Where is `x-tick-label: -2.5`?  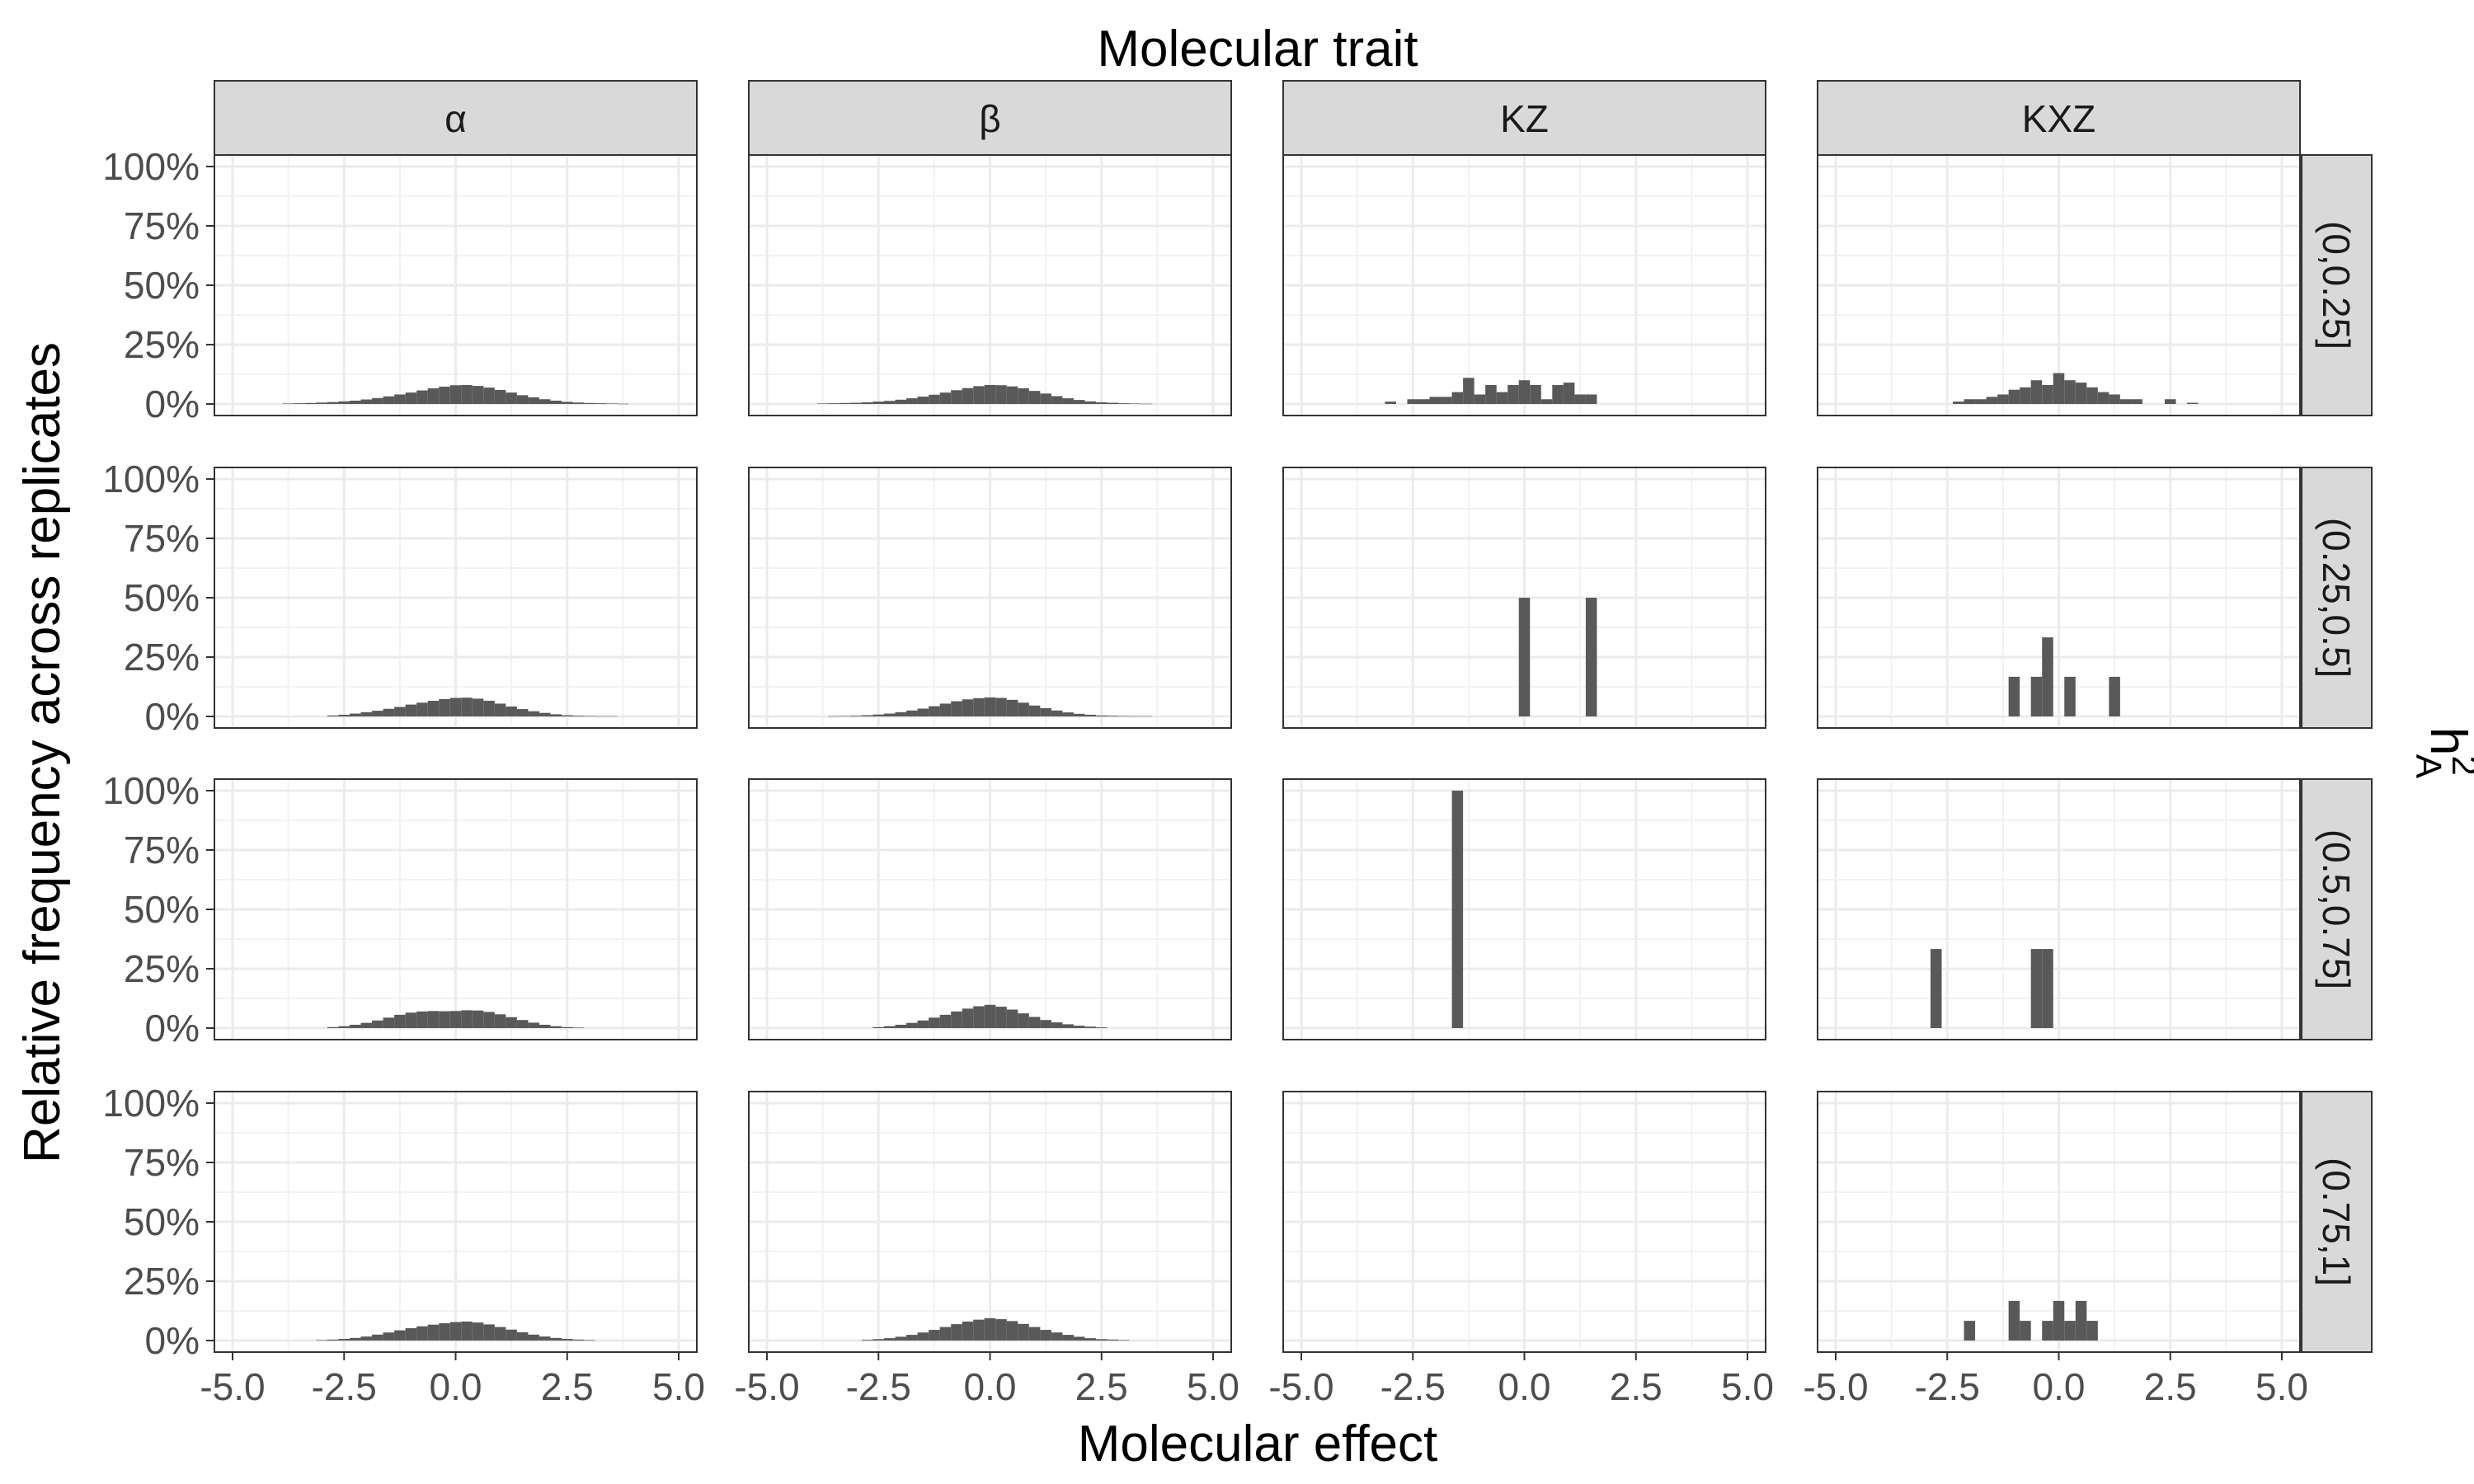
x-tick-label: -2.5 is located at coordinates (1947, 1386).